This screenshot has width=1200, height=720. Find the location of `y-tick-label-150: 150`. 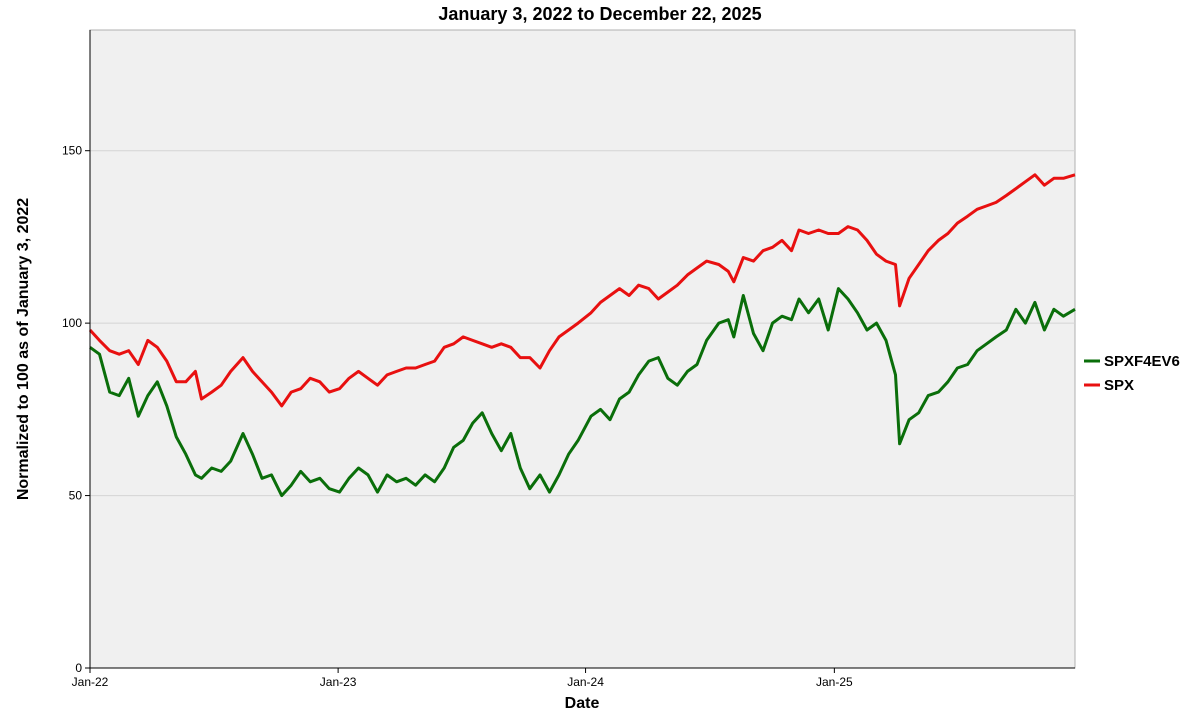

y-tick-label-150: 150 is located at coordinates (72, 151).